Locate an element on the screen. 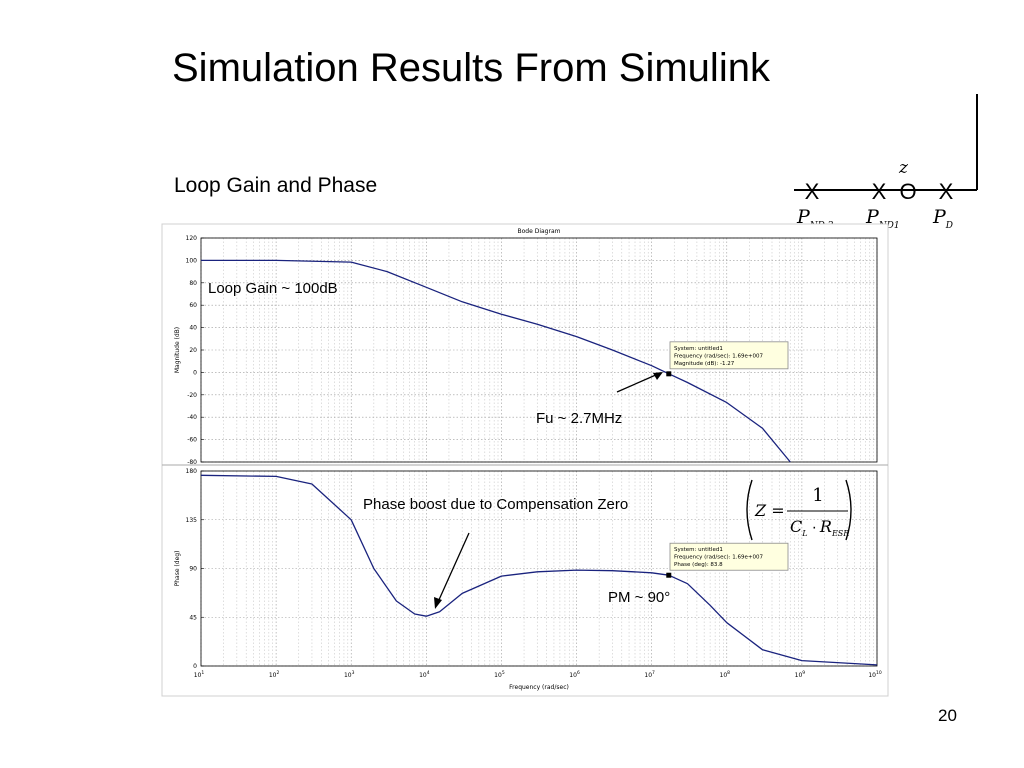  phase-boost-arrow is located at coordinates (453, 567).